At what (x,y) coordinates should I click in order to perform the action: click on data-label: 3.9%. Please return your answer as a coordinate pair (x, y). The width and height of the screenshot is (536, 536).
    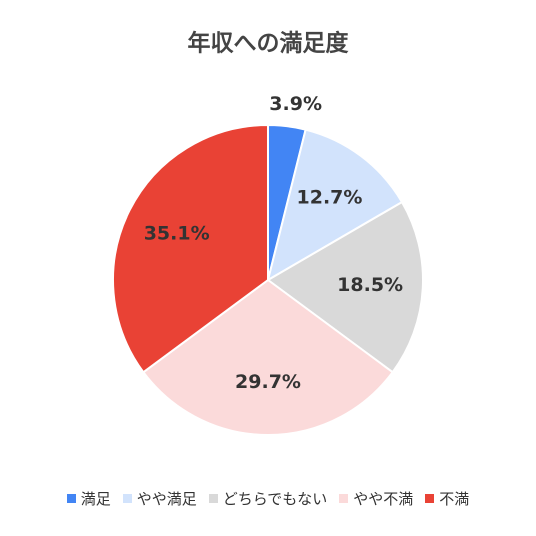
    Looking at the image, I should click on (295, 104).